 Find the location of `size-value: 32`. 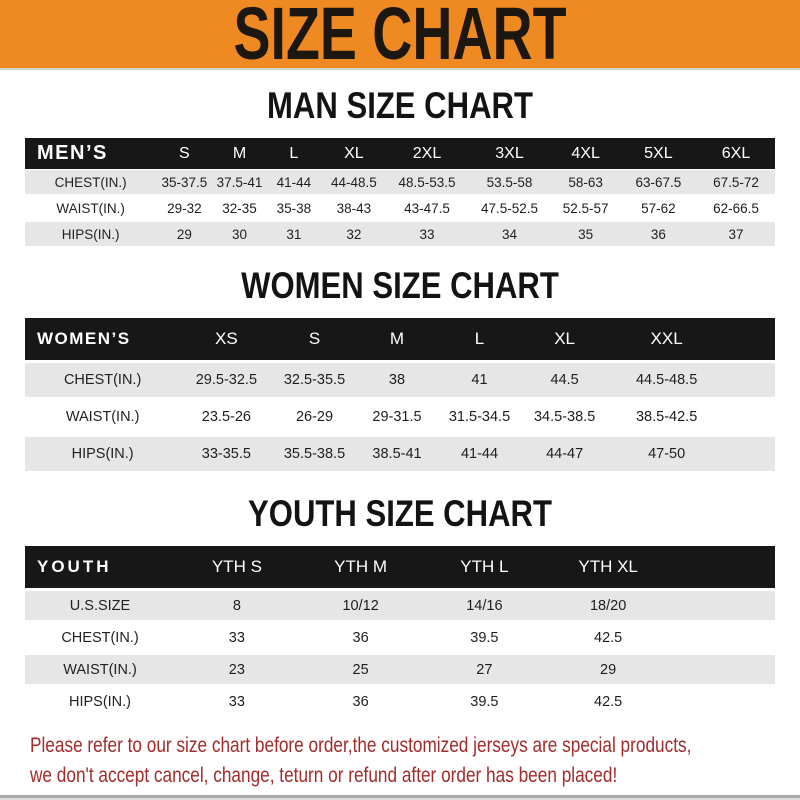

size-value: 32 is located at coordinates (354, 235).